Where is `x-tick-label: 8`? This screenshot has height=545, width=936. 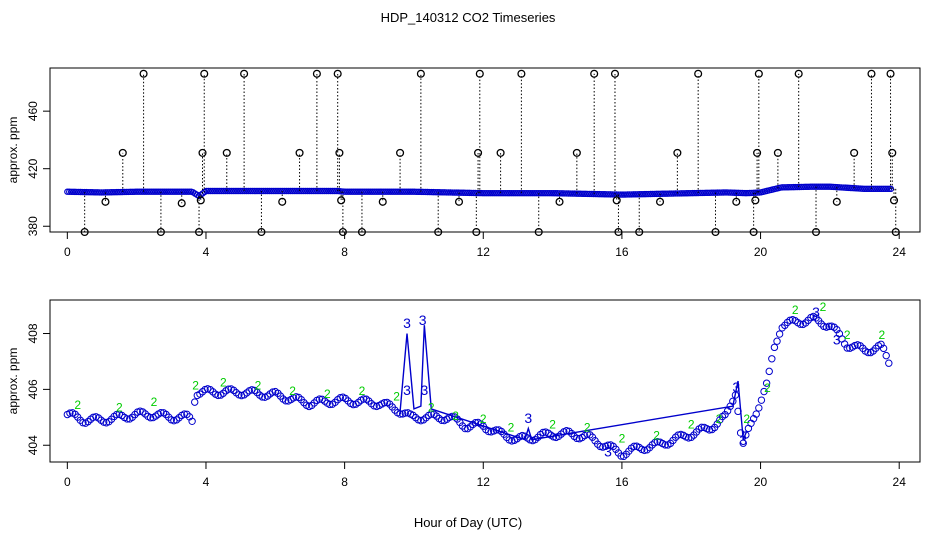 x-tick-label: 8 is located at coordinates (344, 482).